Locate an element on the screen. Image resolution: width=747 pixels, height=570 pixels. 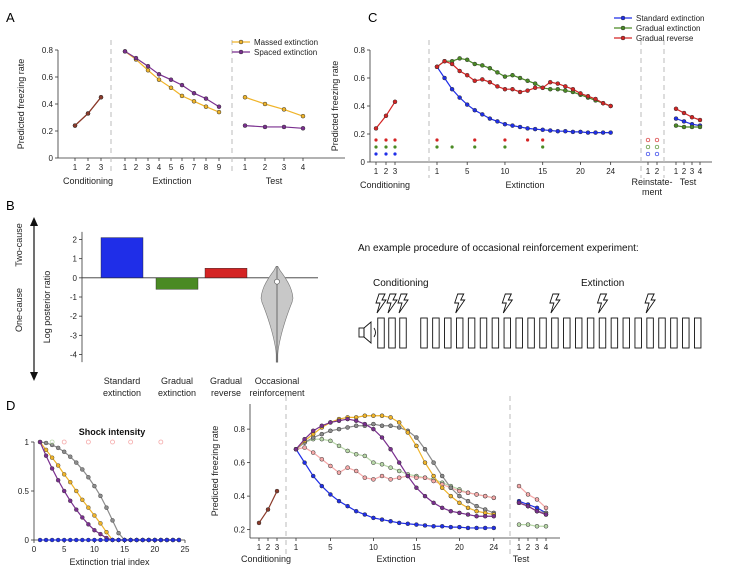
c-legend-entry: Standard extinction is located at coordinates (670, 18).